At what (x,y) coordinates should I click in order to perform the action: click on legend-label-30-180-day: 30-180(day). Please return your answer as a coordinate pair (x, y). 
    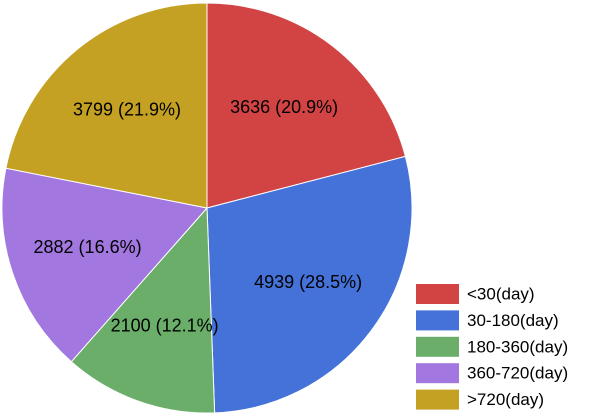
    Looking at the image, I should click on (513, 320).